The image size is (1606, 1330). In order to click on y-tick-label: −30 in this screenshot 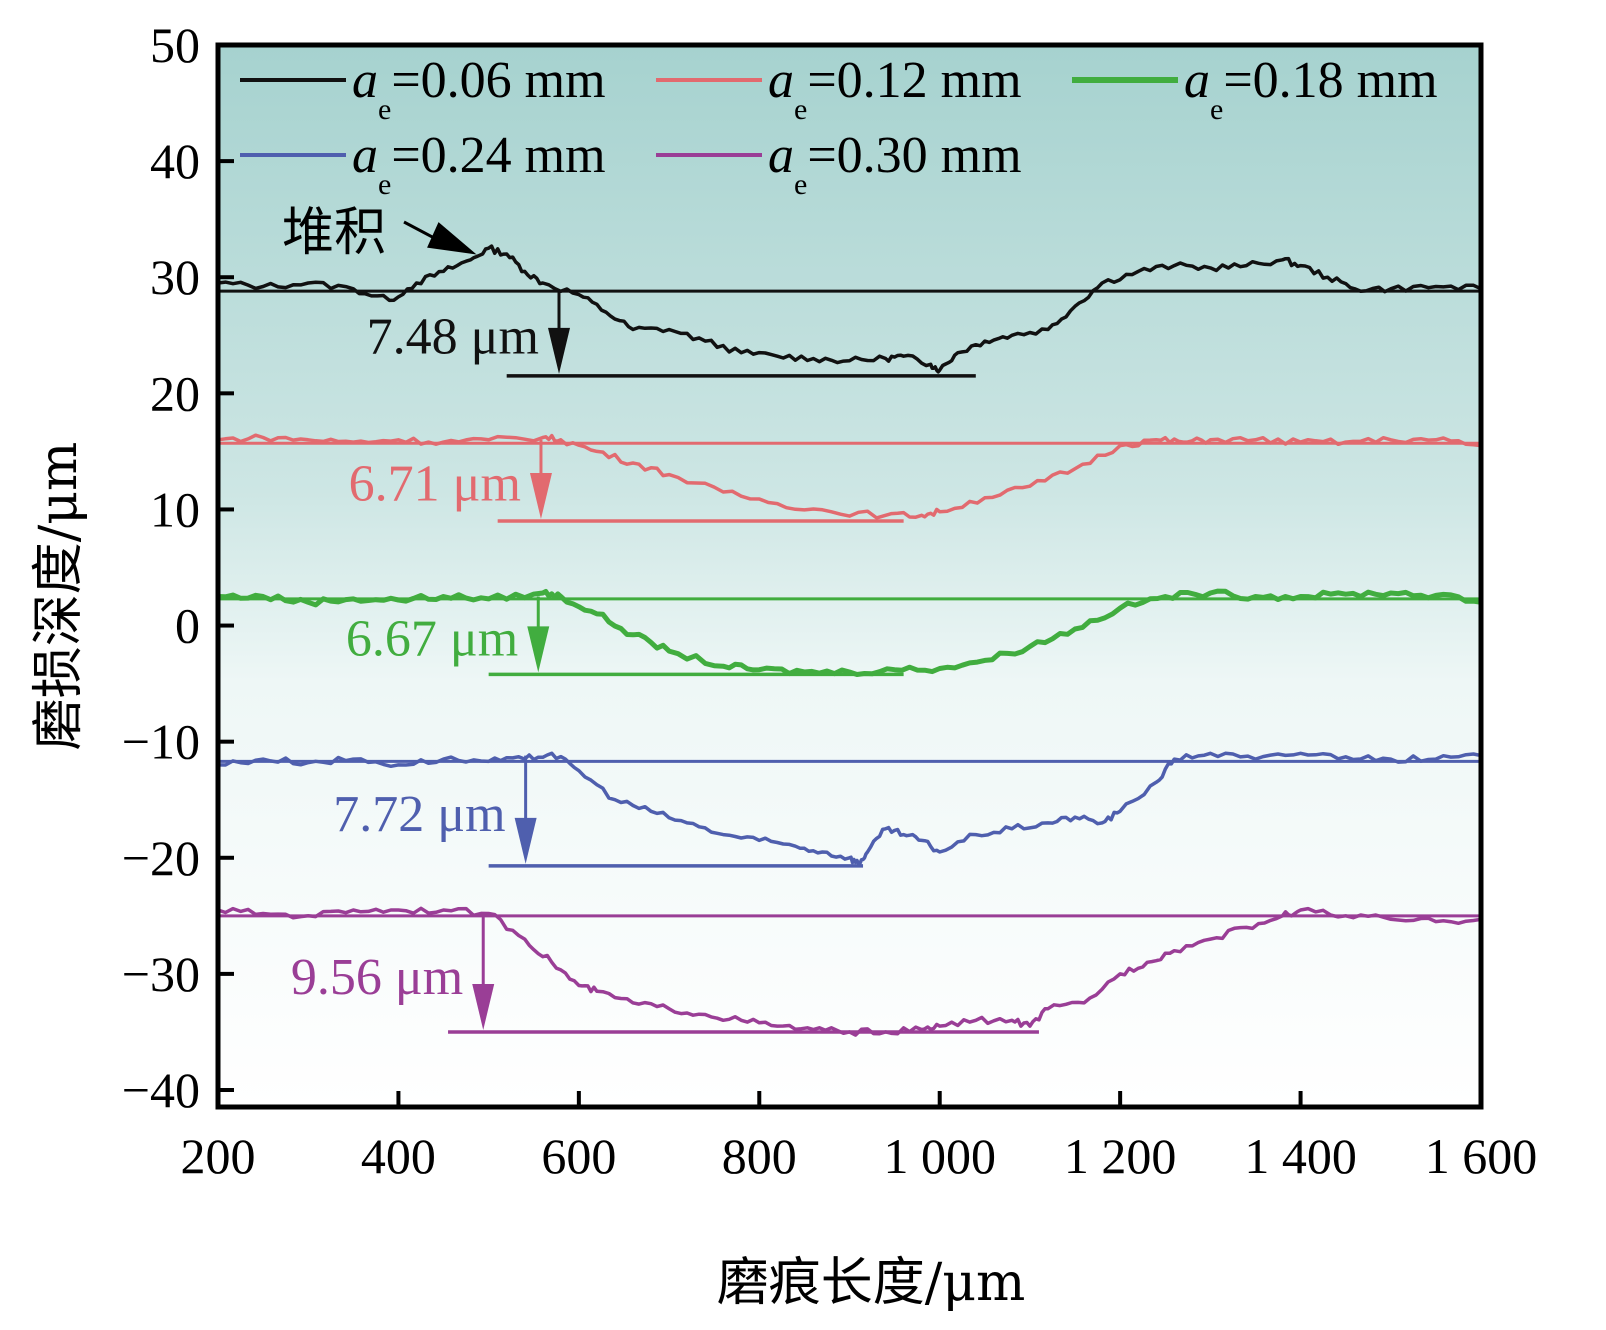, I will do `click(161, 974)`.